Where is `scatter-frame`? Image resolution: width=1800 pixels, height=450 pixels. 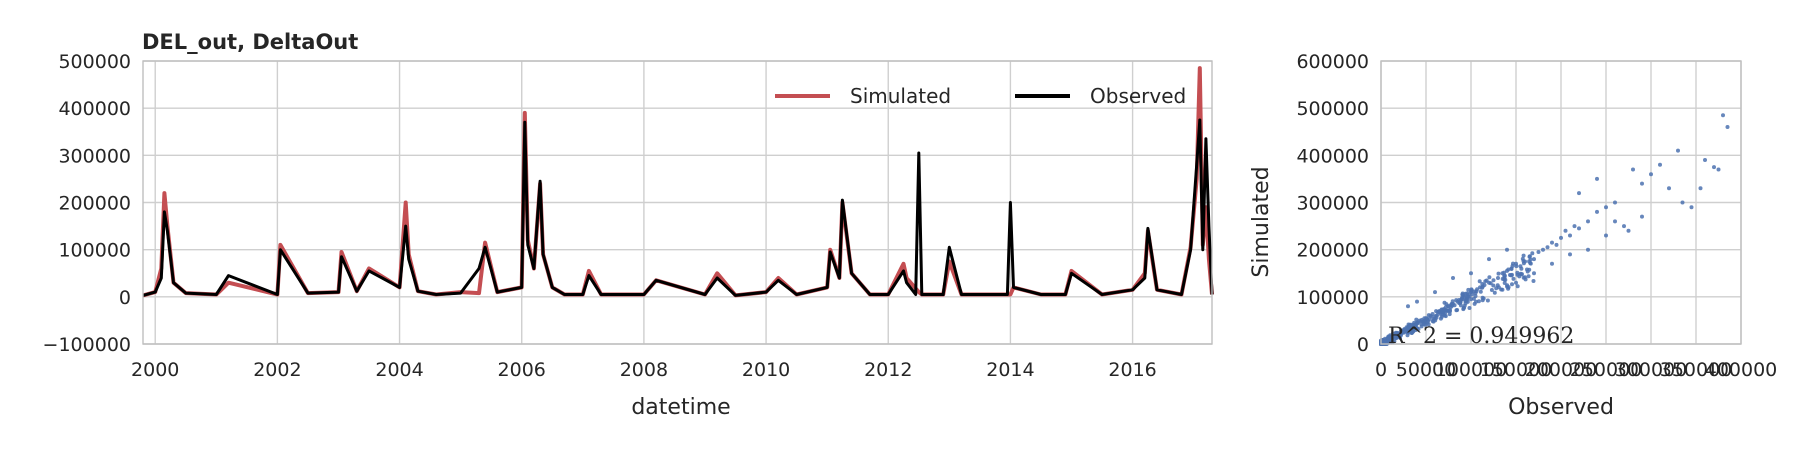 scatter-frame is located at coordinates (1561, 202).